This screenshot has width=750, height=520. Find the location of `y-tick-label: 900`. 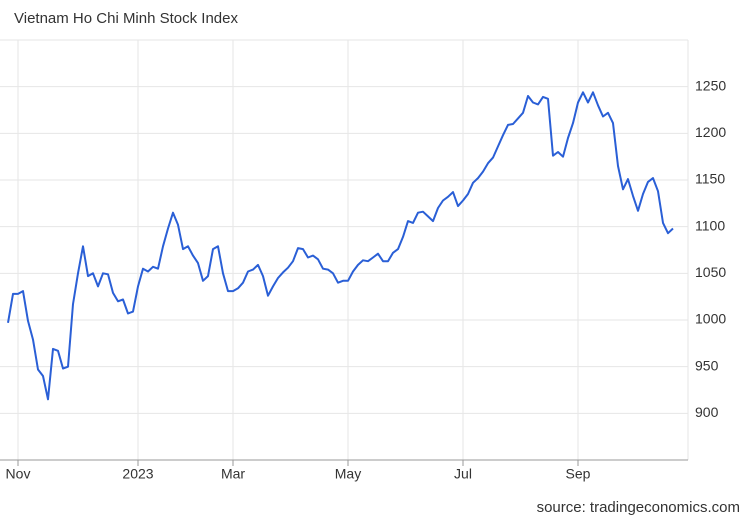

y-tick-label: 900 is located at coordinates (707, 412).